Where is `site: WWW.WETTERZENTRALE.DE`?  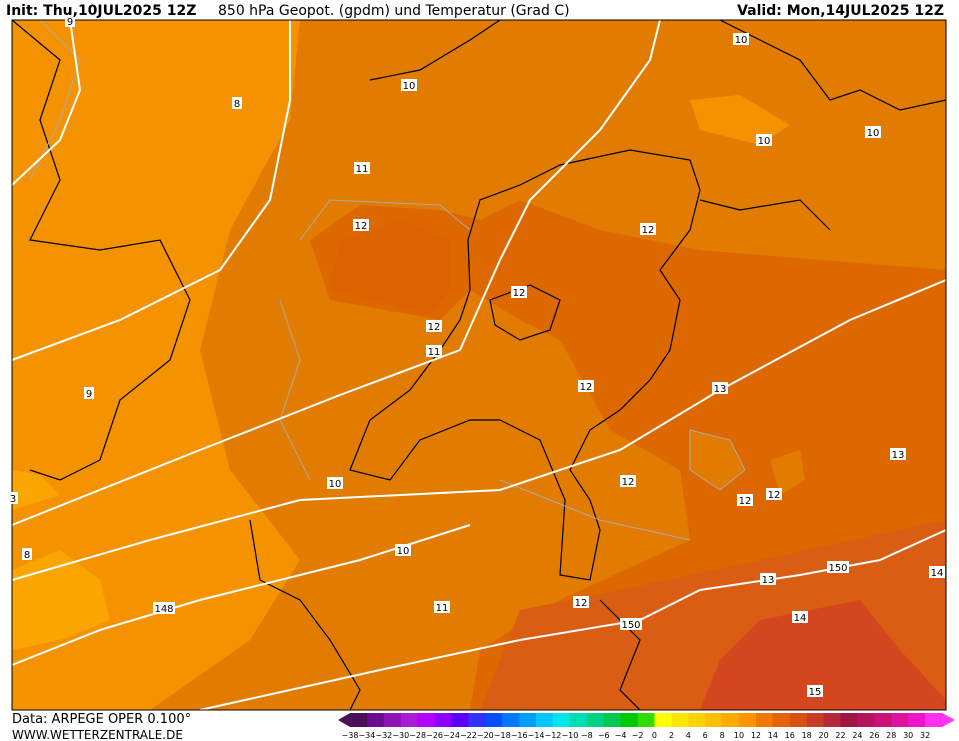
site: WWW.WETTERZENTRALE.DE is located at coordinates (97, 734).